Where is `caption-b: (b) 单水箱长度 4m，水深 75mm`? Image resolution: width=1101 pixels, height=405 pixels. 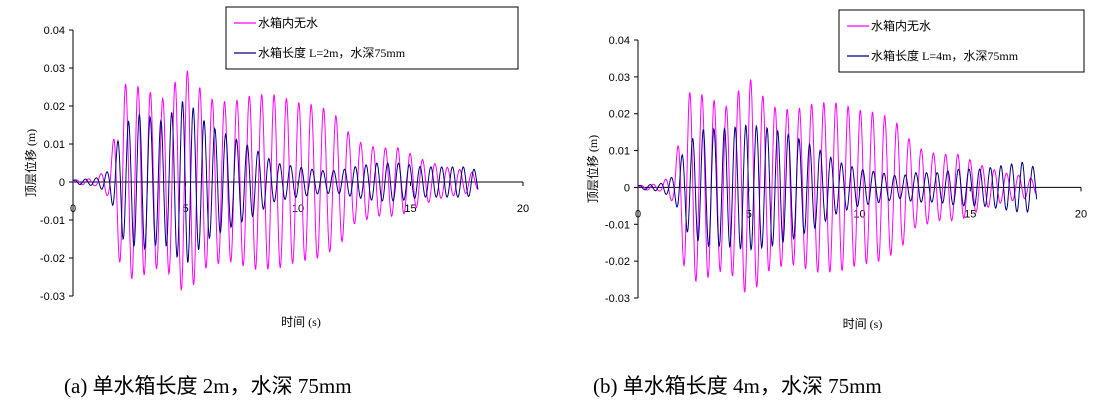 caption-b: (b) 单水箱长度 4m，水深 75mm is located at coordinates (737, 386).